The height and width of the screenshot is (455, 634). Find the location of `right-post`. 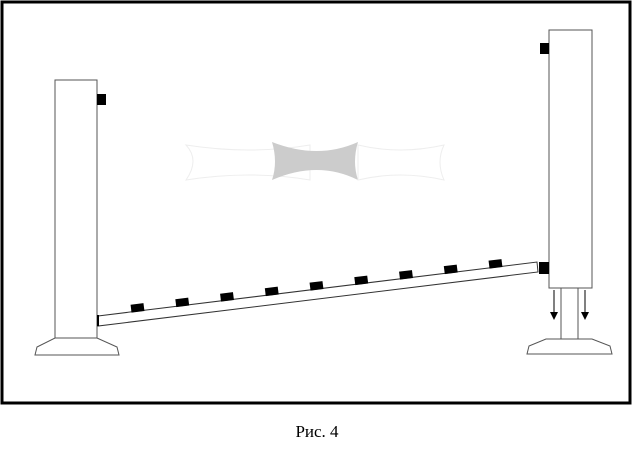

right-post is located at coordinates (569, 192).